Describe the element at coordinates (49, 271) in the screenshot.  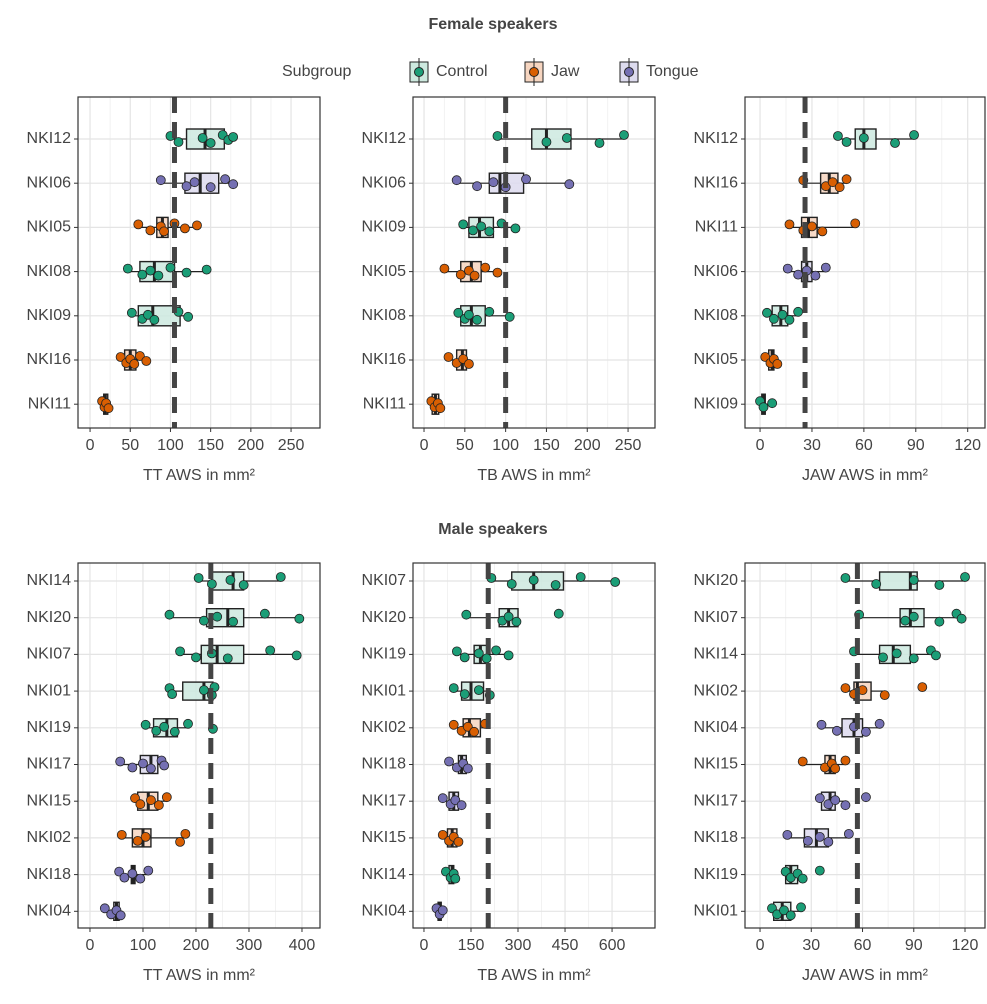
I see `y-tick-label: NKI08` at that location.